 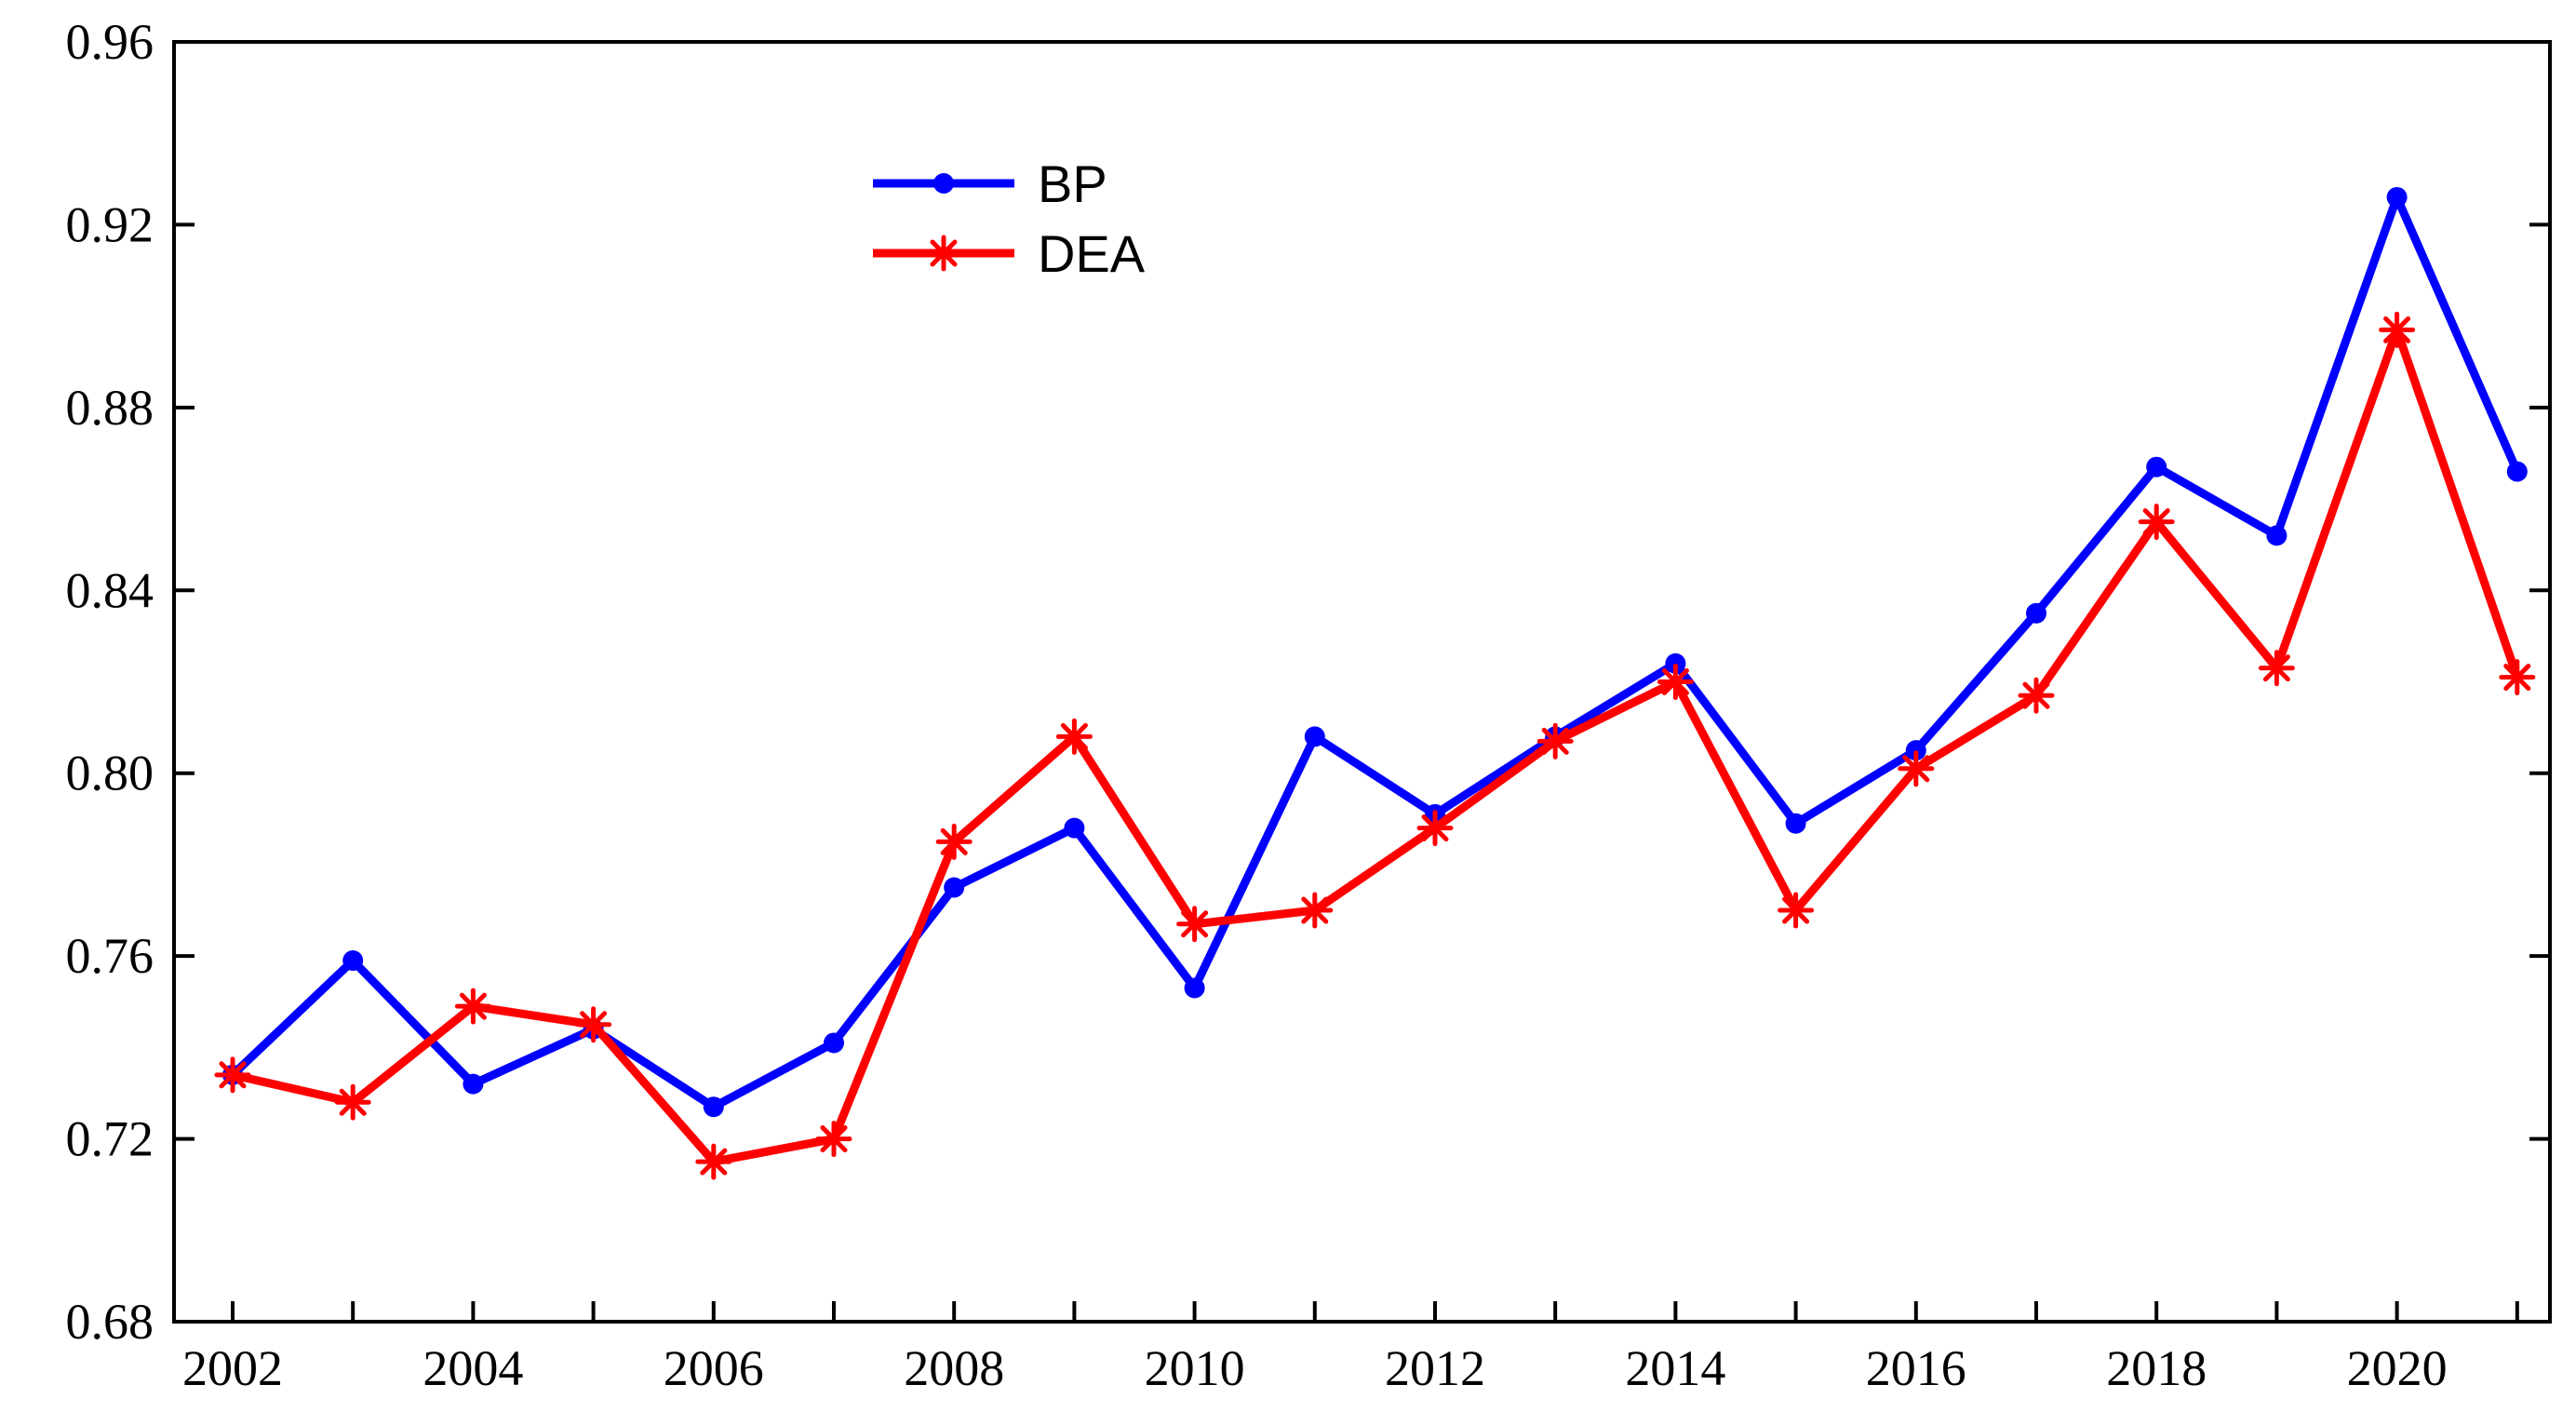 What do you see at coordinates (1314, 736) in the screenshot?
I see `data-point-bp-2011` at bounding box center [1314, 736].